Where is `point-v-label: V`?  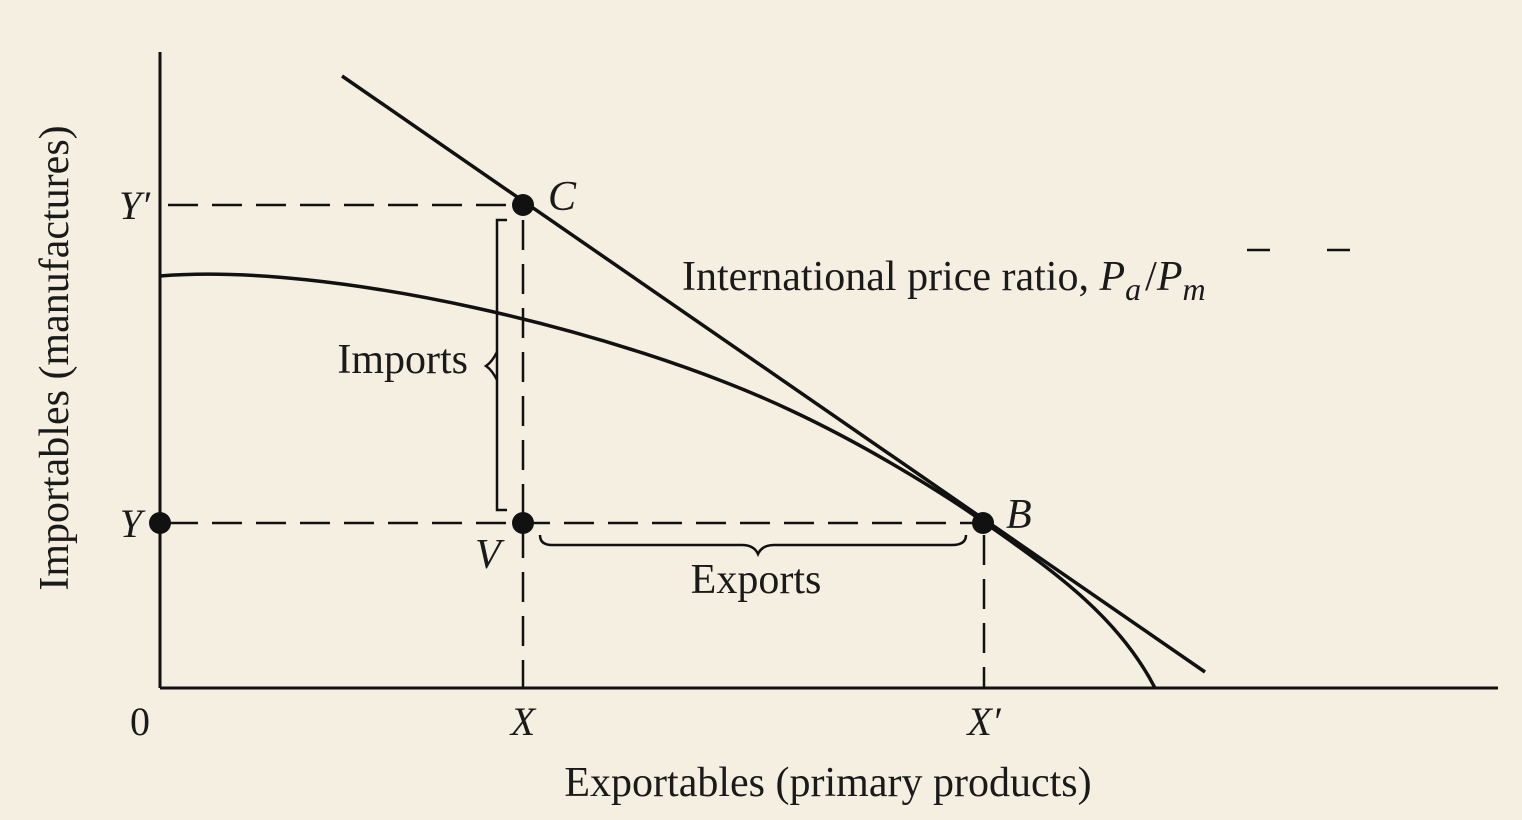 point-v-label: V is located at coordinates (490, 555).